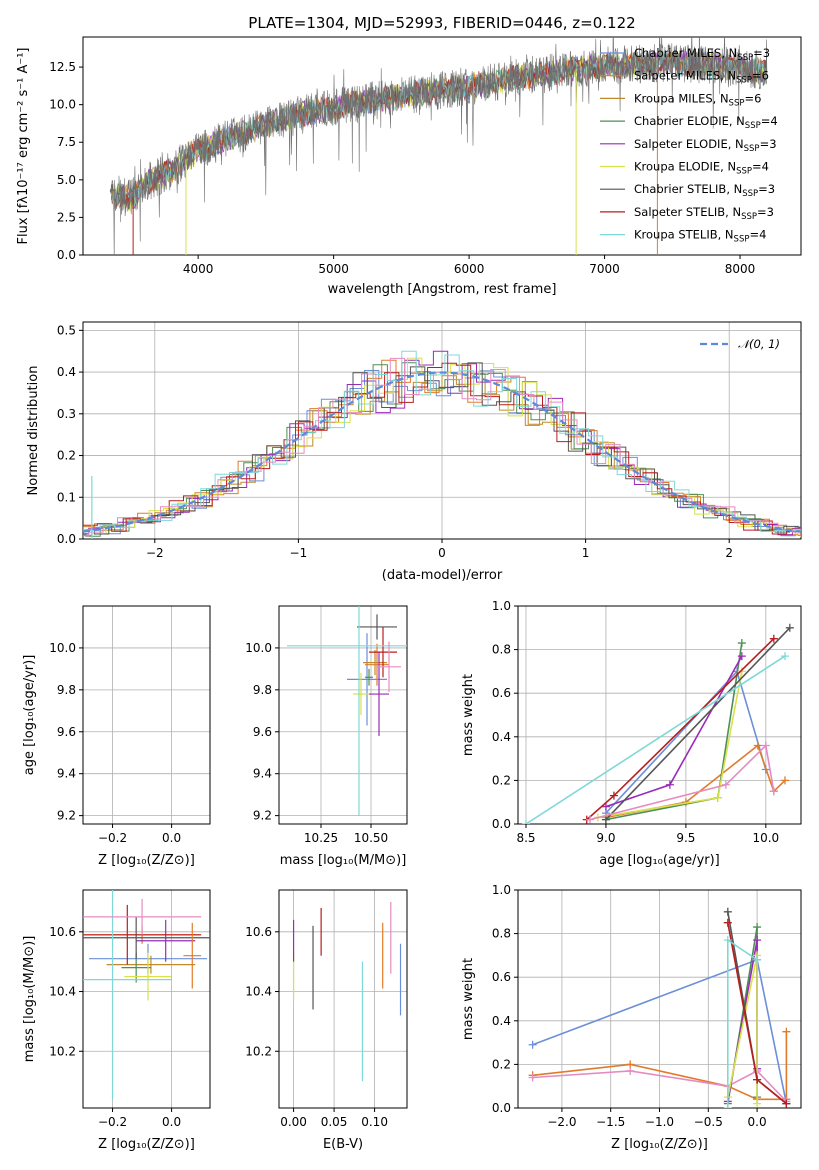 This screenshot has width=819, height=1170. I want to click on x-axis-label: E(B-V), so click(343, 1144).